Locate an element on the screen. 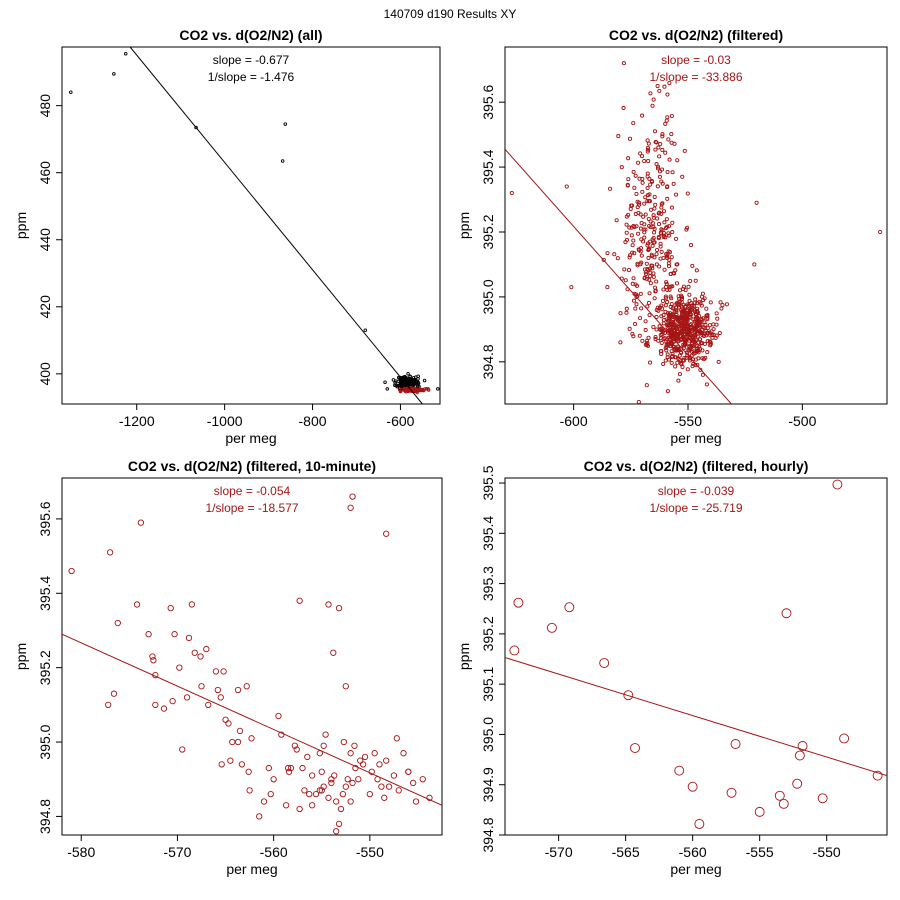  slope-annotation: slope = -0.054 is located at coordinates (252, 491).